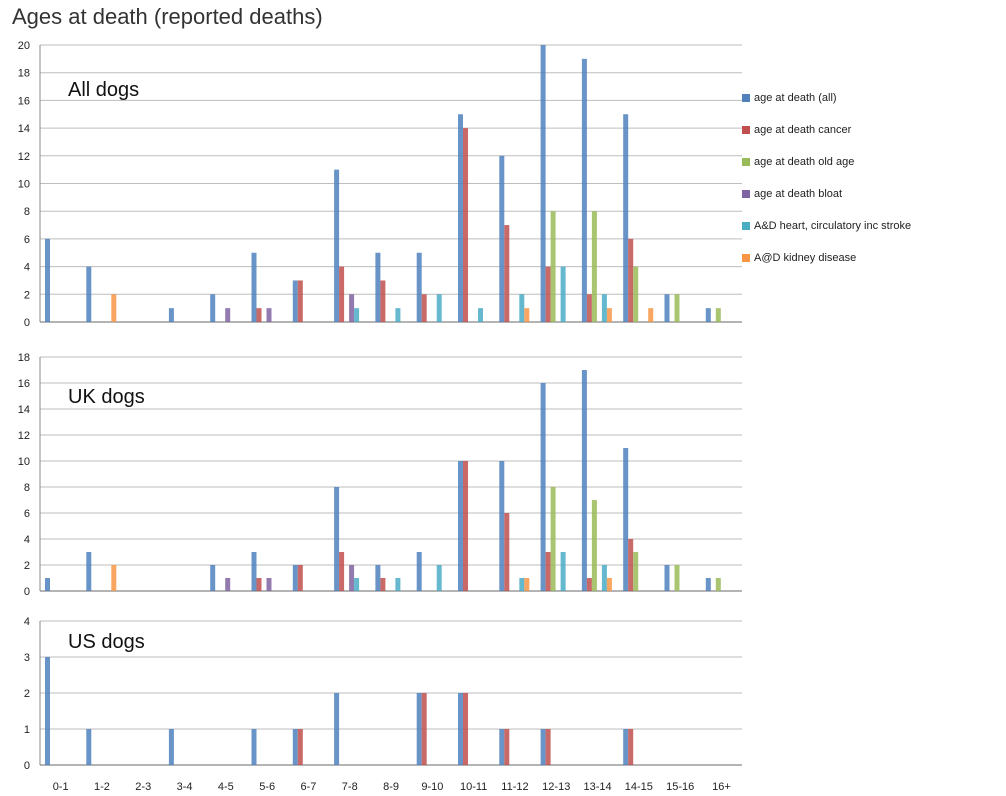  What do you see at coordinates (798, 194) in the screenshot?
I see `legend-label: age at death bloat` at bounding box center [798, 194].